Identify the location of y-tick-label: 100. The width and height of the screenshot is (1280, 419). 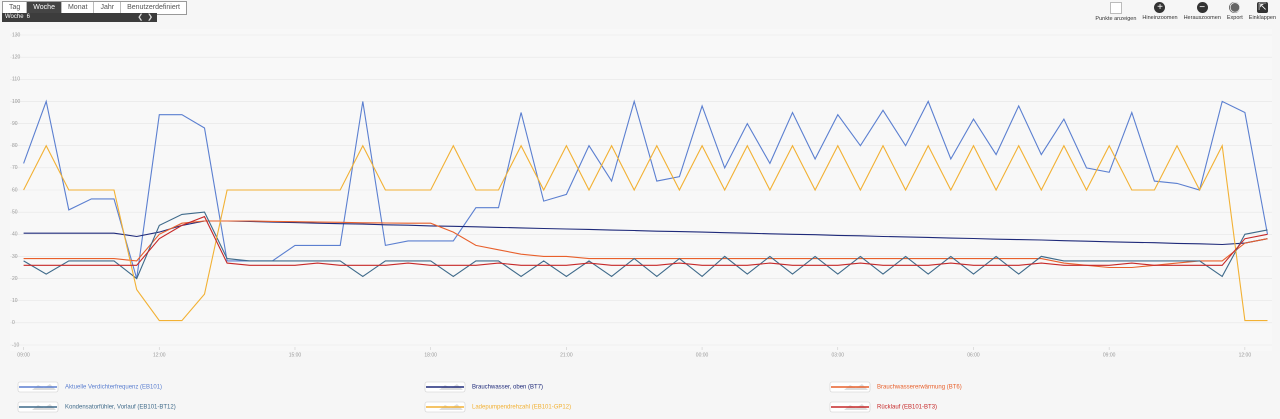
(16, 102).